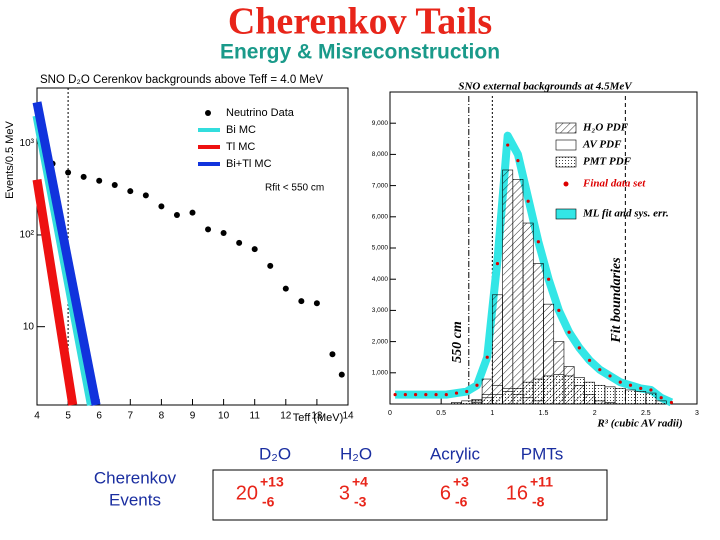 The width and height of the screenshot is (720, 540). I want to click on x-axis-label: R³ (cubic AV radii), so click(639, 424).